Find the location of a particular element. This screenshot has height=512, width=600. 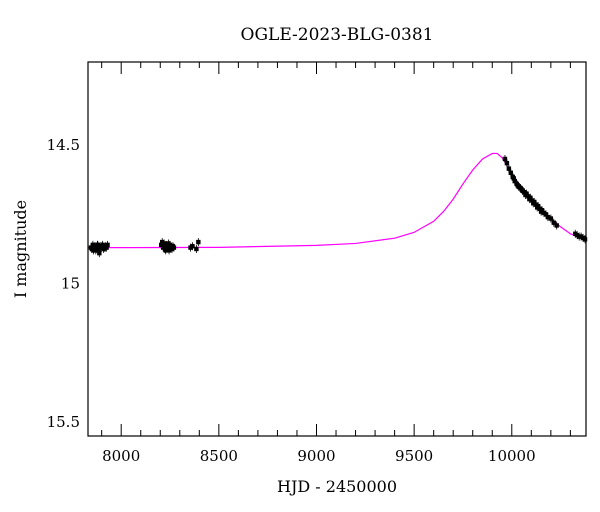

y-tick-label: 15.5 is located at coordinates (63, 422).